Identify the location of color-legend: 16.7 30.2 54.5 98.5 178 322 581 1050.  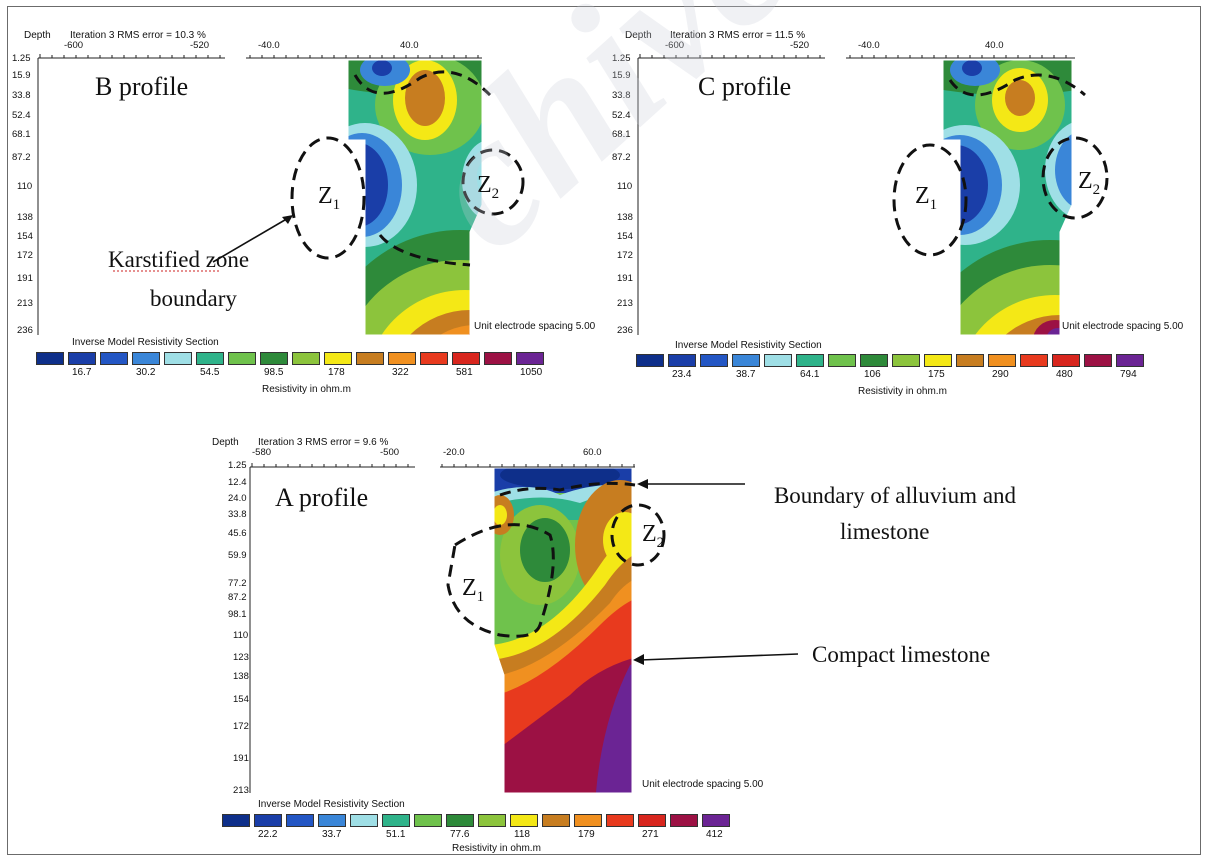
(316, 367).